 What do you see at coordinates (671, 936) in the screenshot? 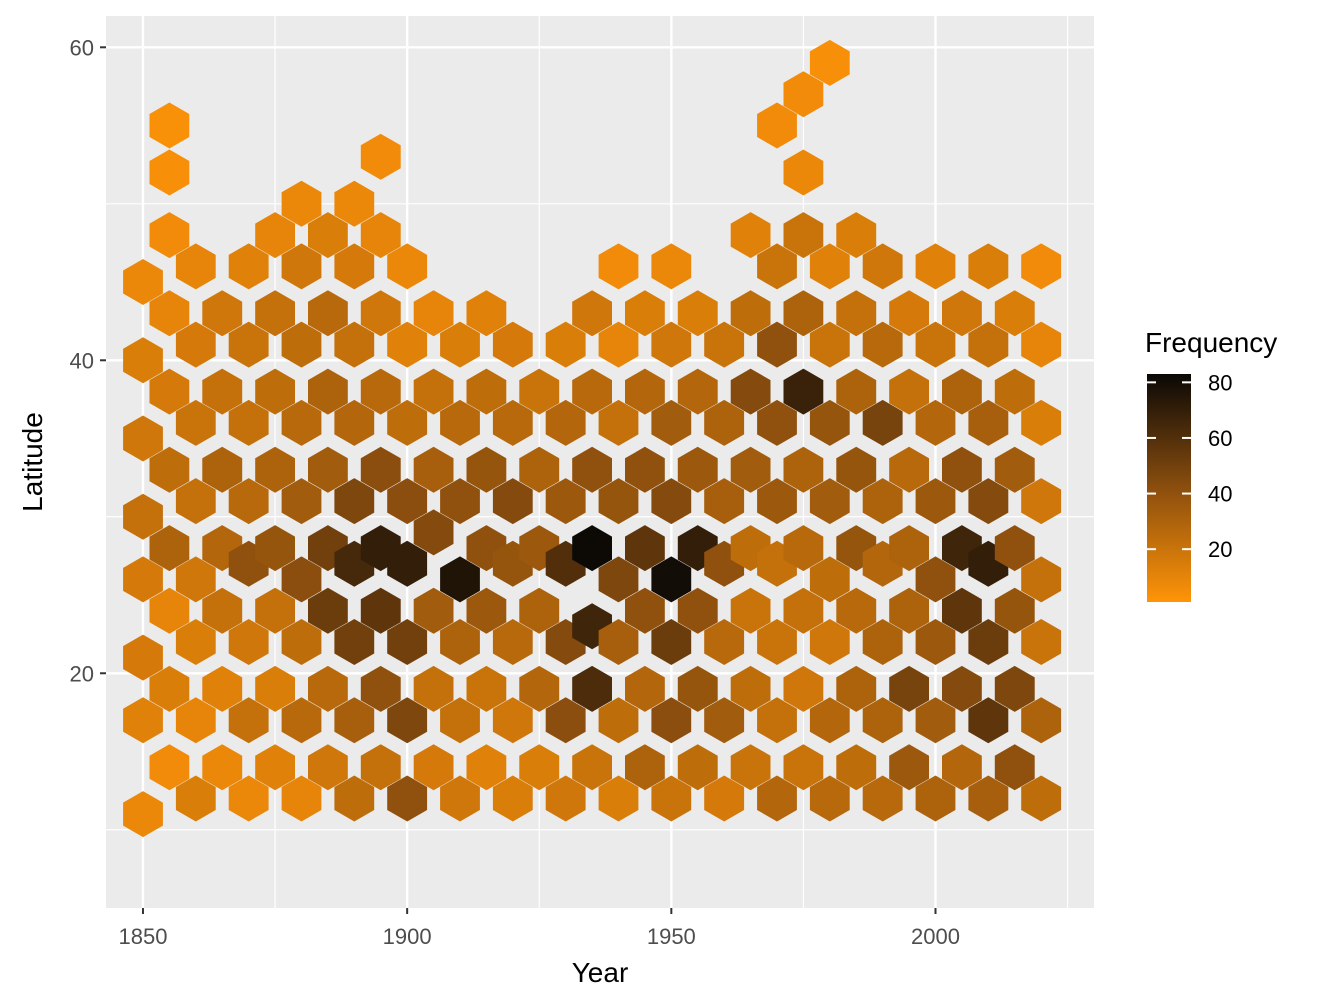
I see `x-tick-label: 1950` at bounding box center [671, 936].